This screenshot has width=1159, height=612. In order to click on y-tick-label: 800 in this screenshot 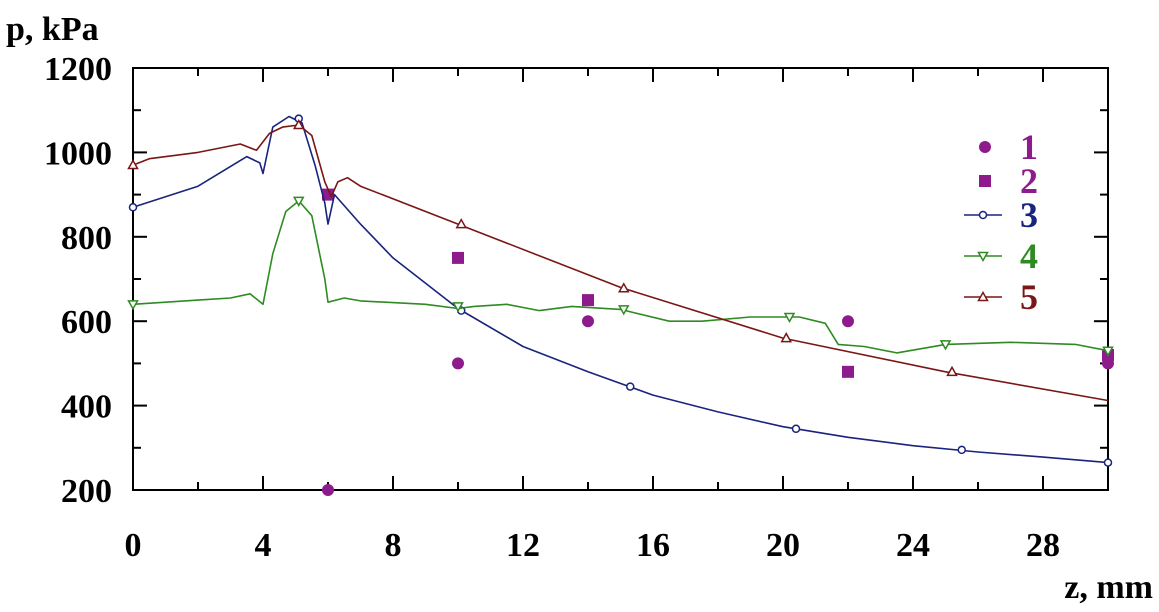, I will do `click(86, 238)`.